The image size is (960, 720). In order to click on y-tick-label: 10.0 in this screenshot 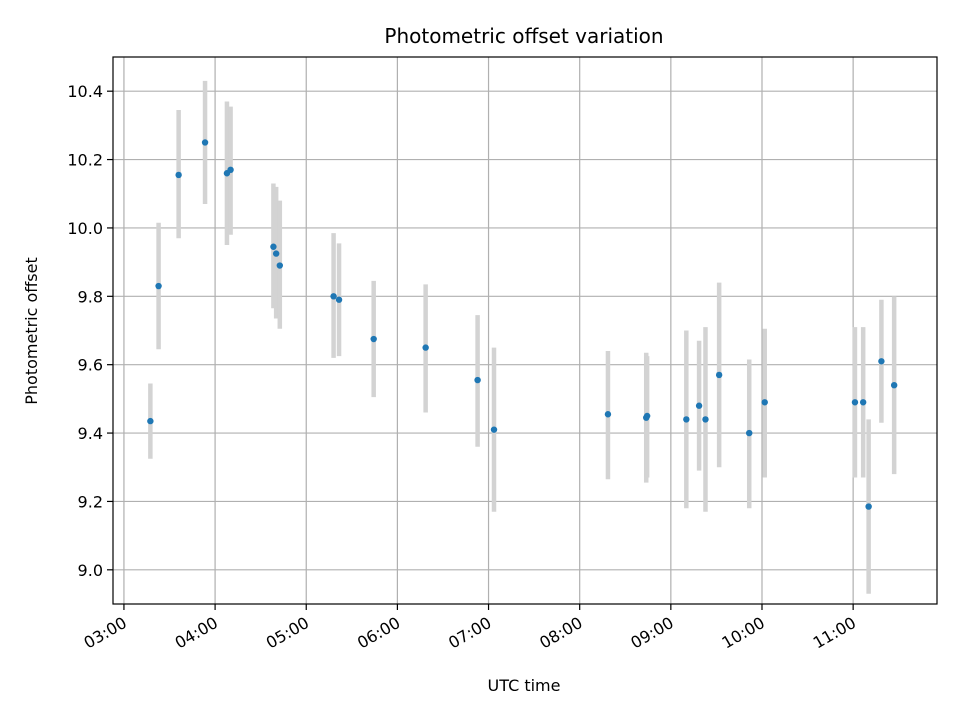, I will do `click(85, 228)`.